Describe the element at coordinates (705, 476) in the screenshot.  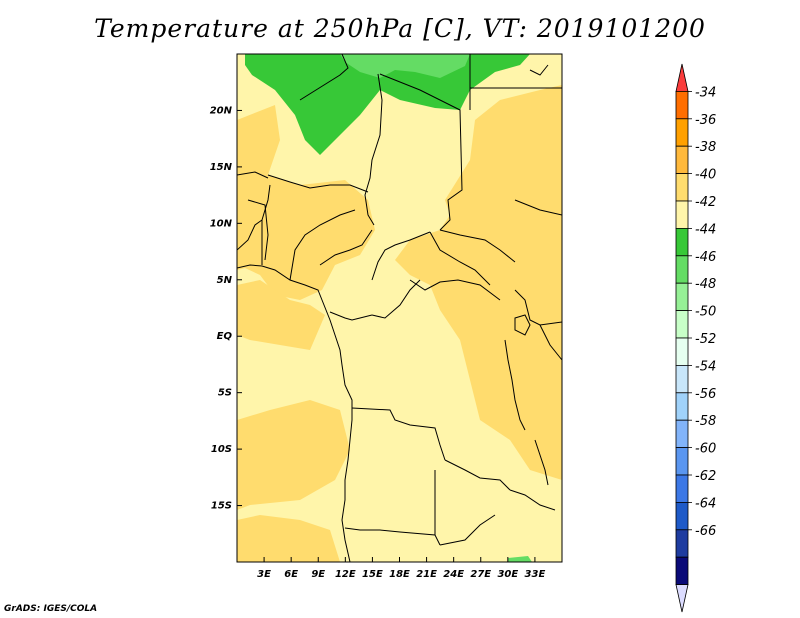
I see `colorbar-label: -62` at that location.